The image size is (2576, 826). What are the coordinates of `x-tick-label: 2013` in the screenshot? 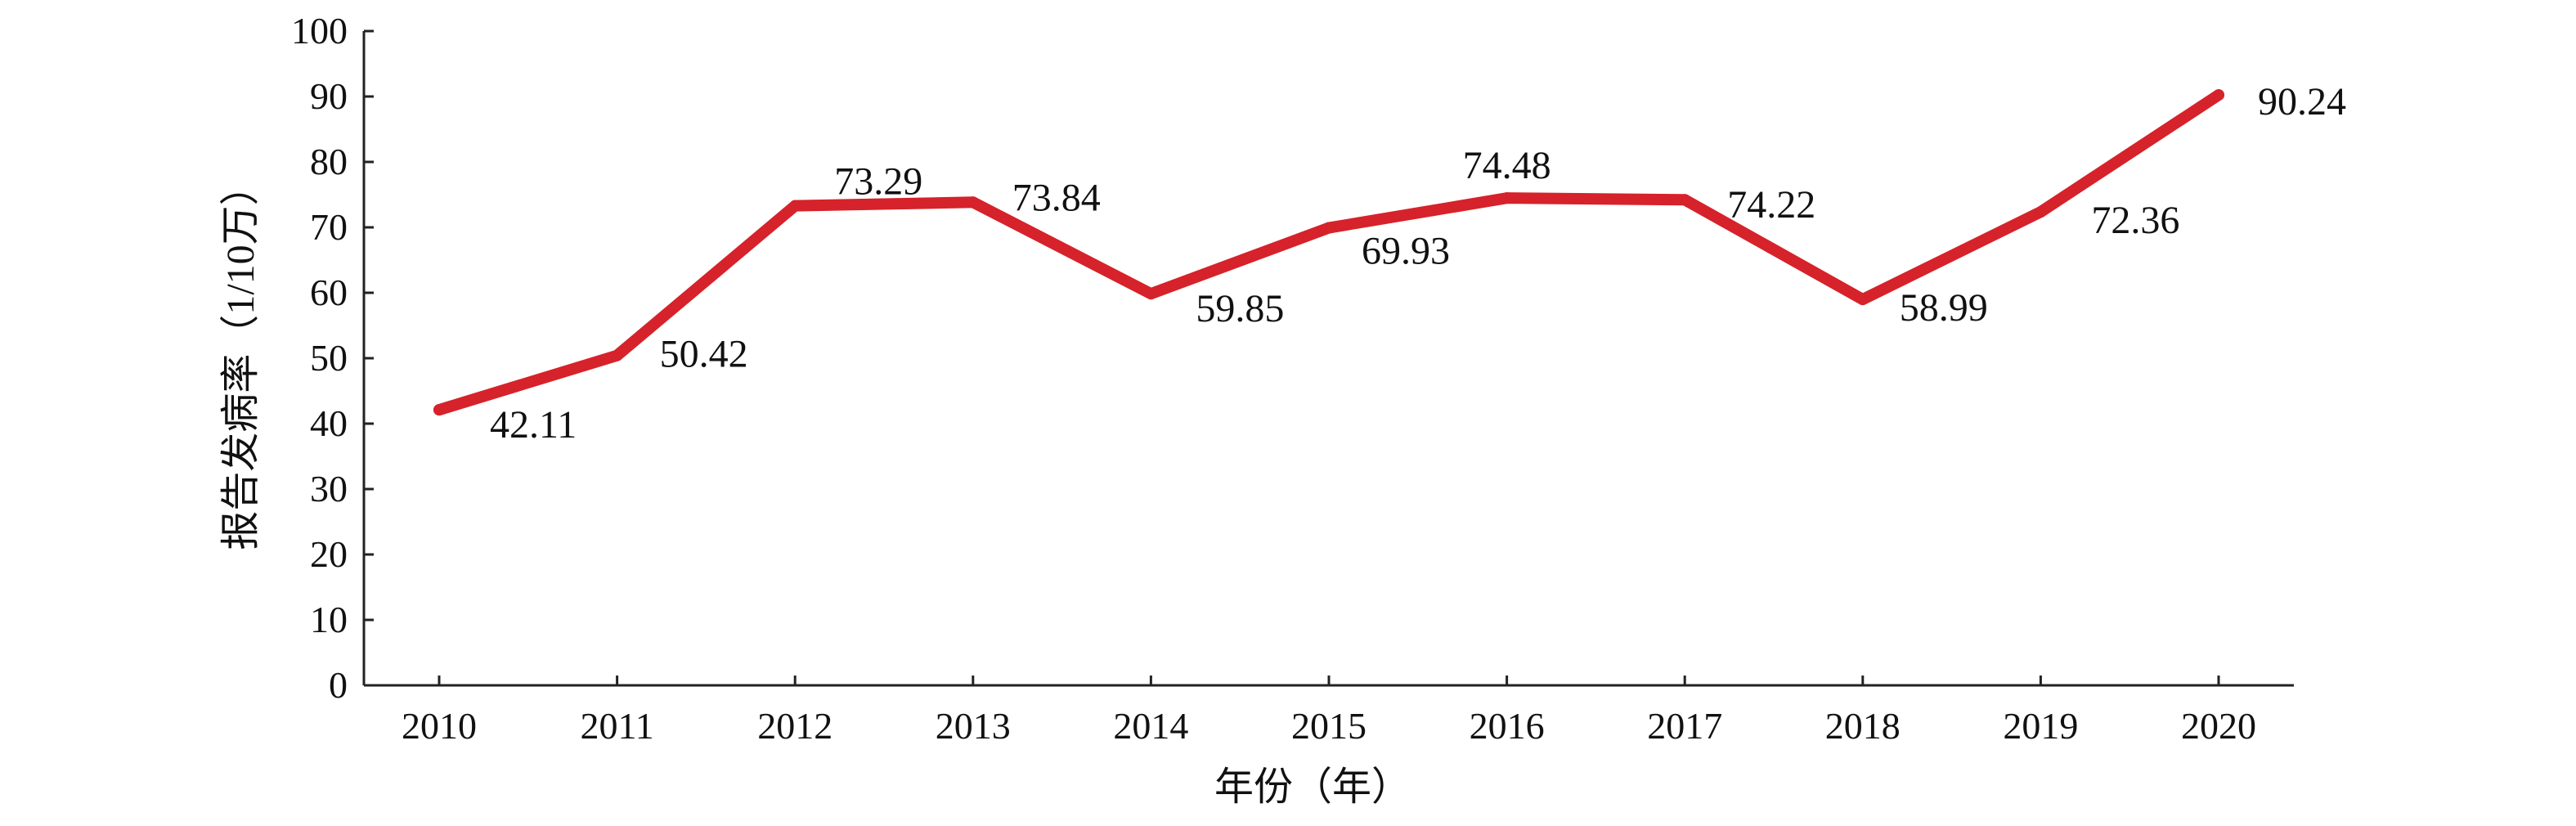 It's located at (974, 726).